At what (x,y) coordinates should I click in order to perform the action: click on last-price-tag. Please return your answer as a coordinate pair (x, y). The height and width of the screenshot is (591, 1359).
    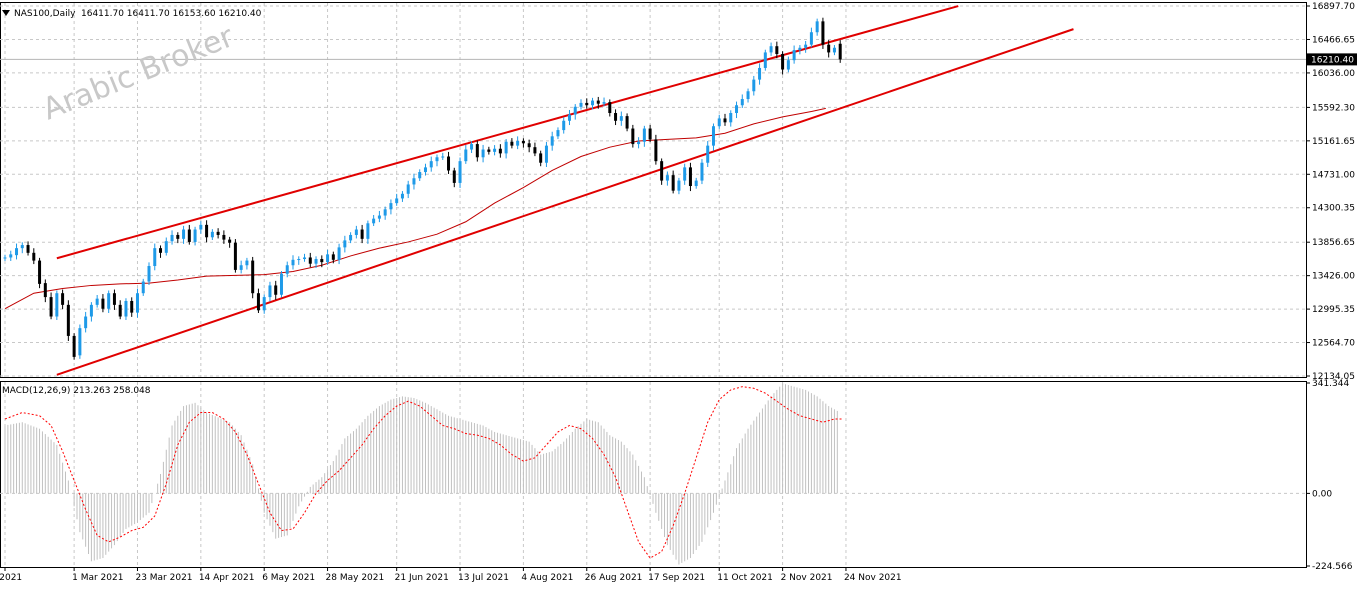
    Looking at the image, I should click on (1332, 59).